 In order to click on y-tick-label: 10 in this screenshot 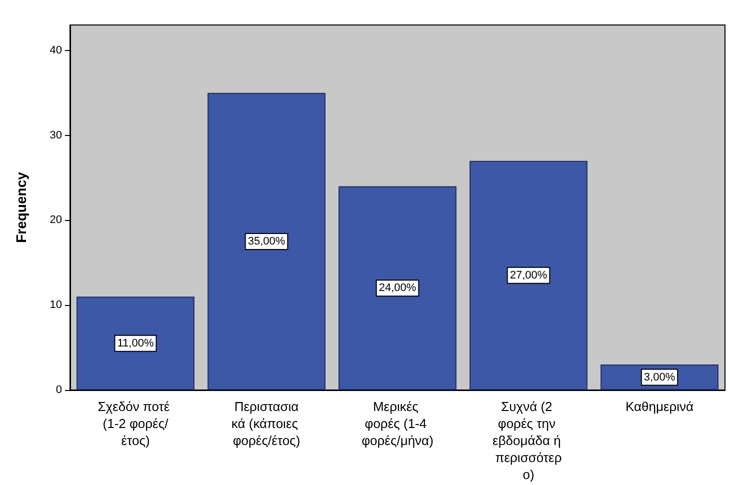, I will do `click(56, 305)`.